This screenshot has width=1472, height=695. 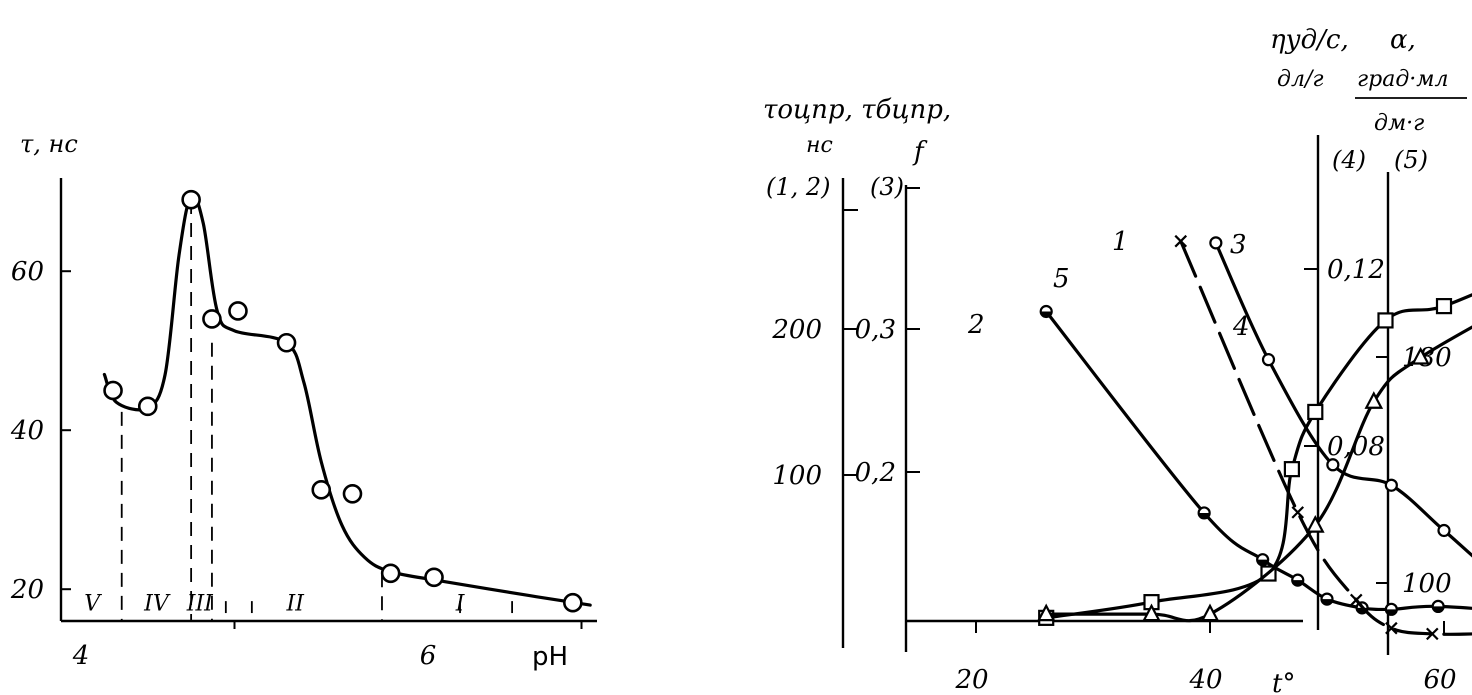 What do you see at coordinates (93, 604) in the screenshot?
I see `region-label: V` at bounding box center [93, 604].